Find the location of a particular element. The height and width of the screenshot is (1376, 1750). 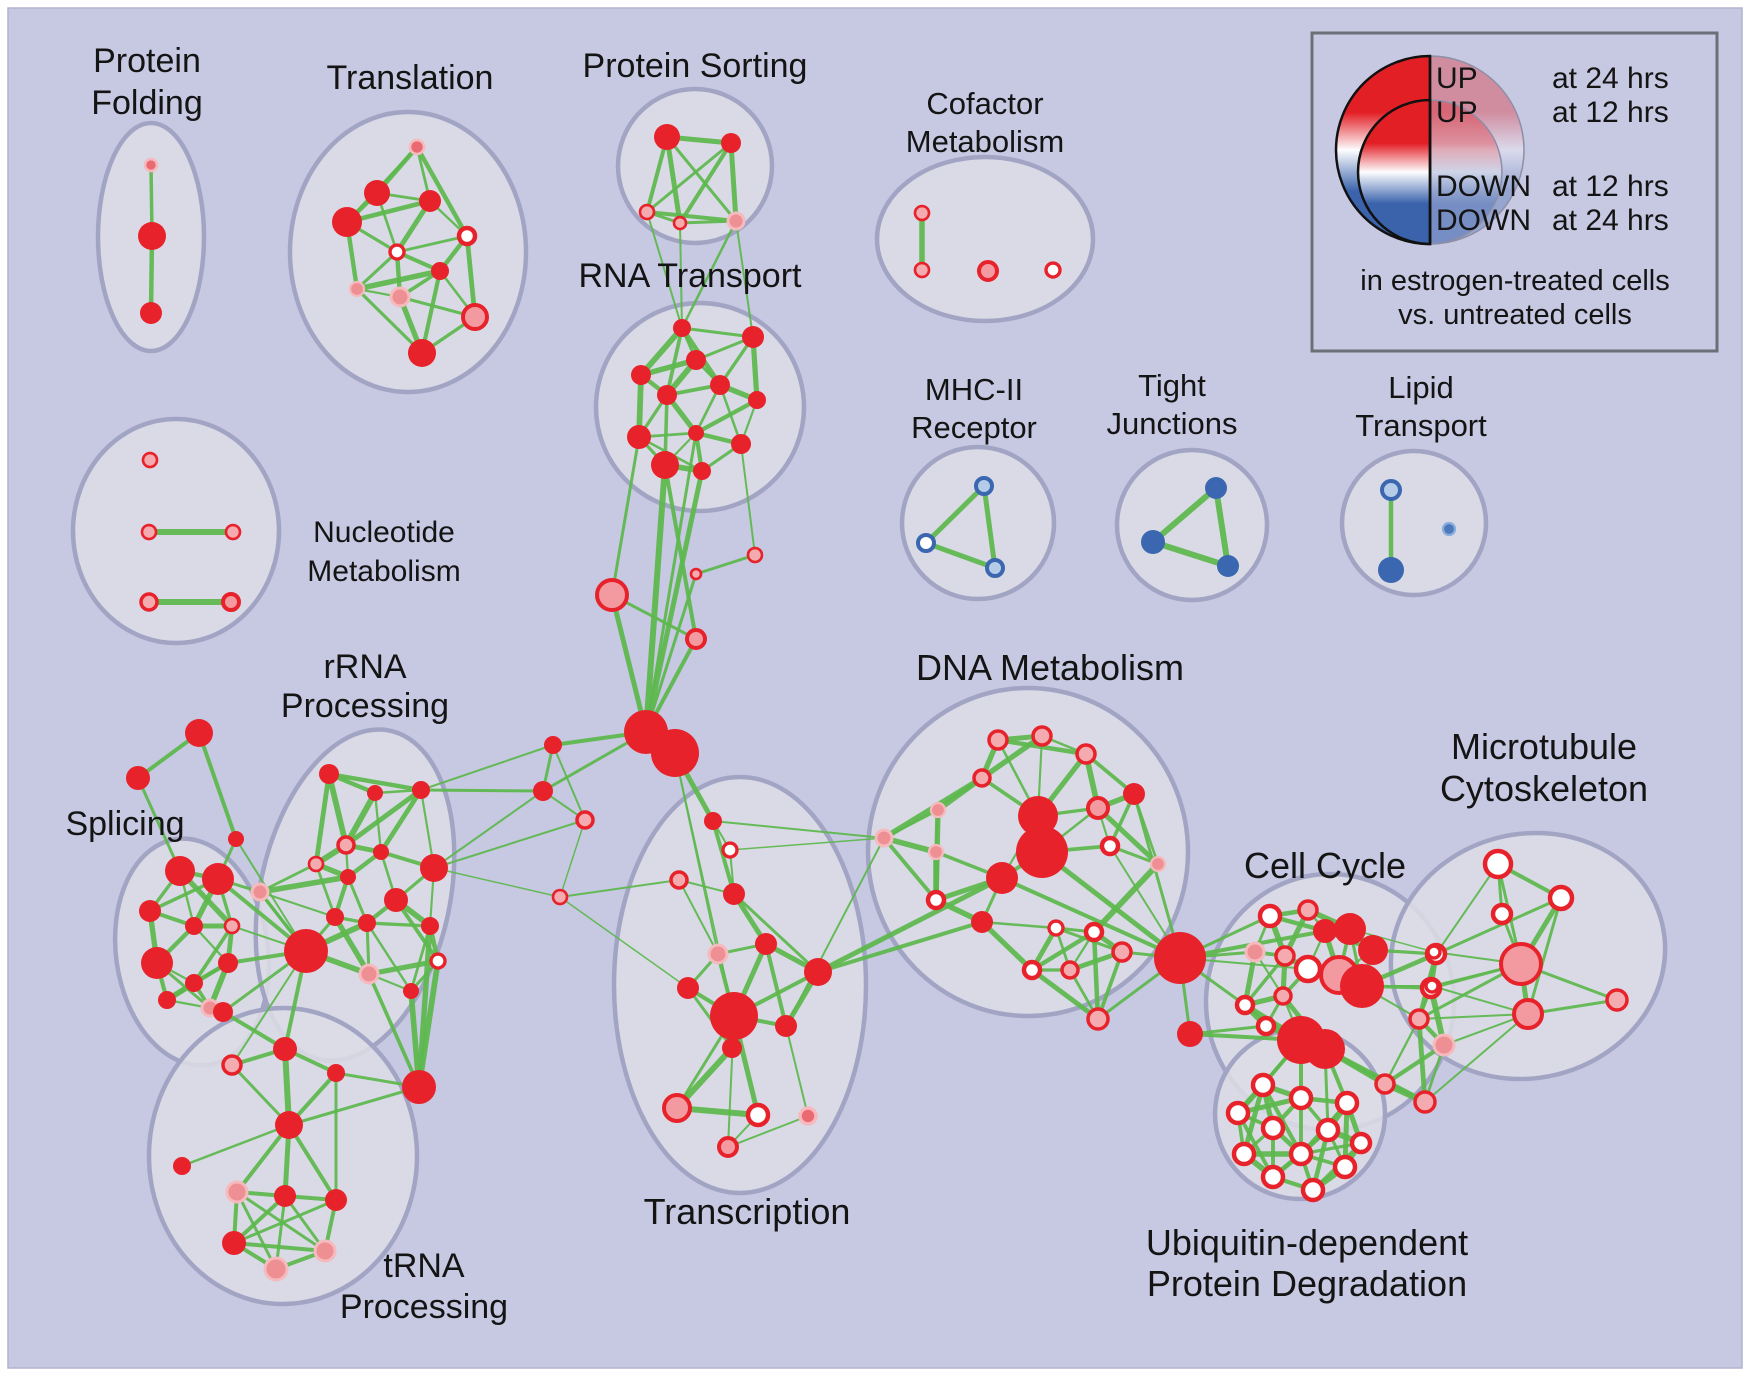

cluster-label-line: Transcription is located at coordinates (747, 1211).